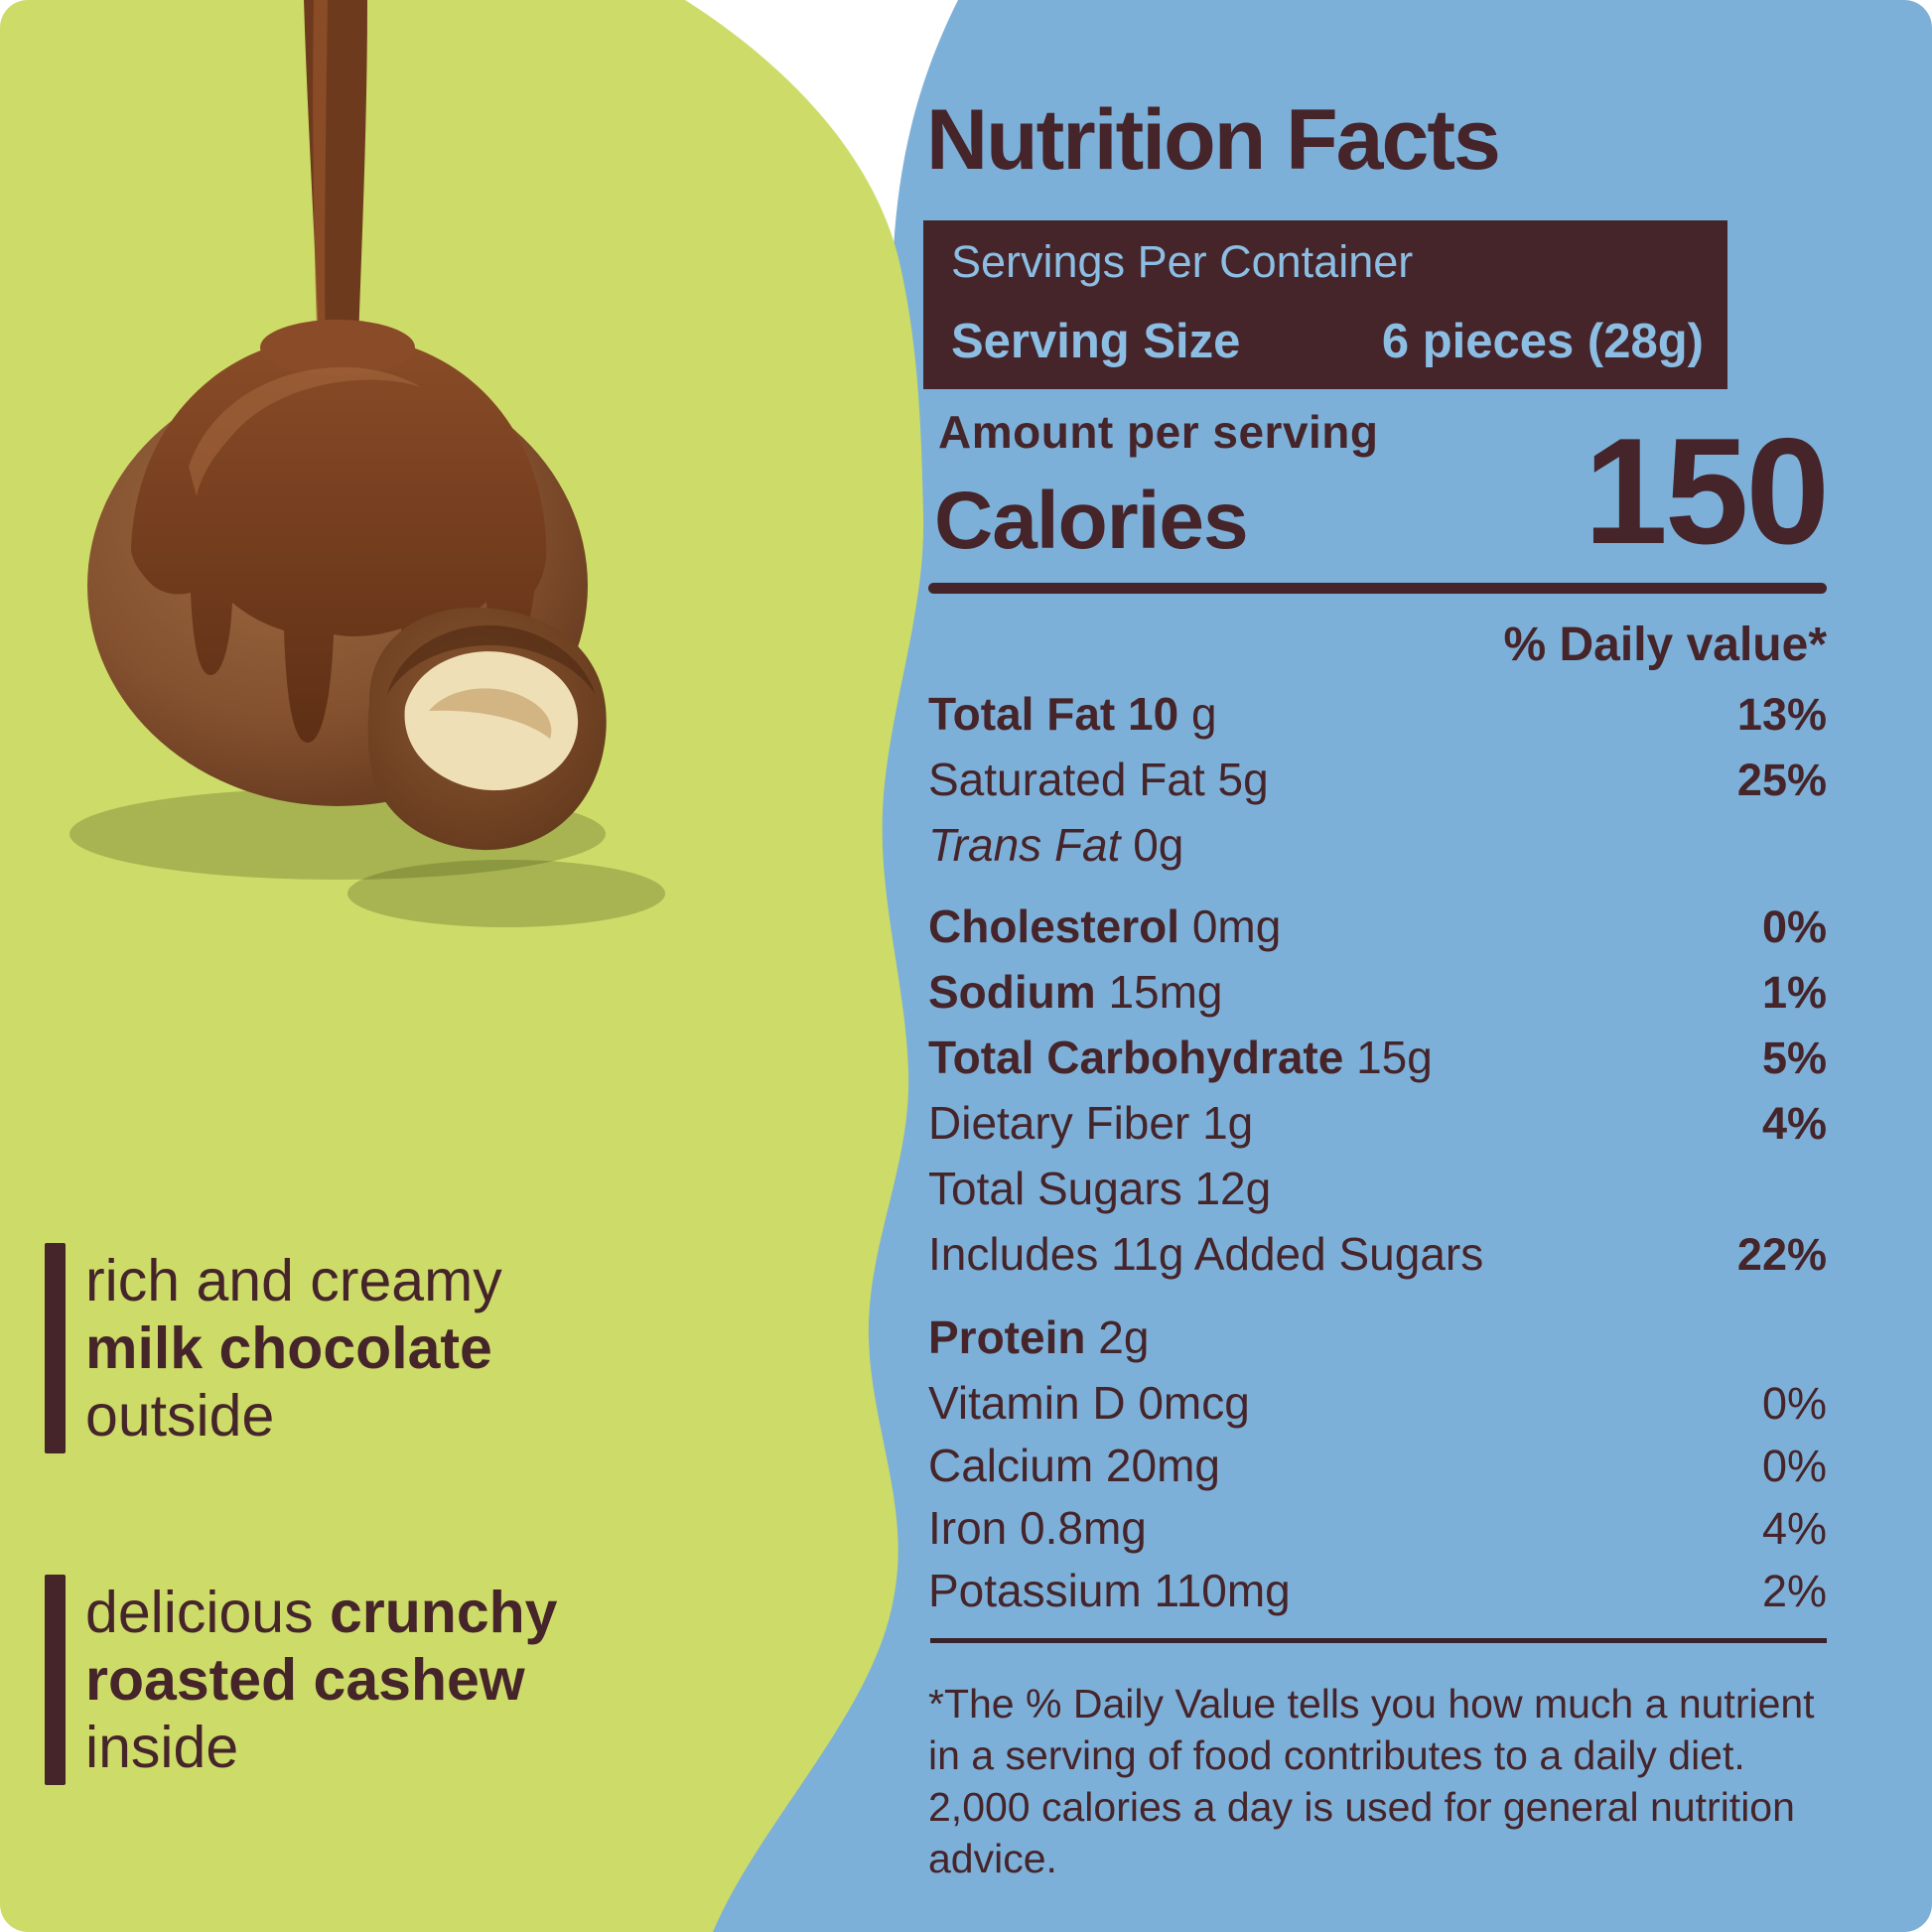 This screenshot has width=1932, height=1932. What do you see at coordinates (1096, 342) in the screenshot?
I see `serving-size-label: Serving Size` at bounding box center [1096, 342].